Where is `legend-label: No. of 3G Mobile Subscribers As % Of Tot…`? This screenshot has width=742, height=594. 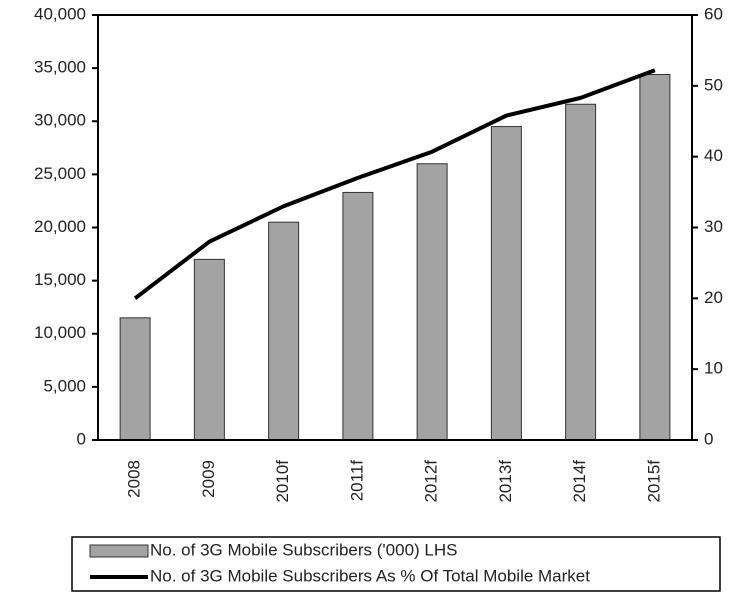
legend-label: No. of 3G Mobile Subscribers As % Of Tot… is located at coordinates (370, 575).